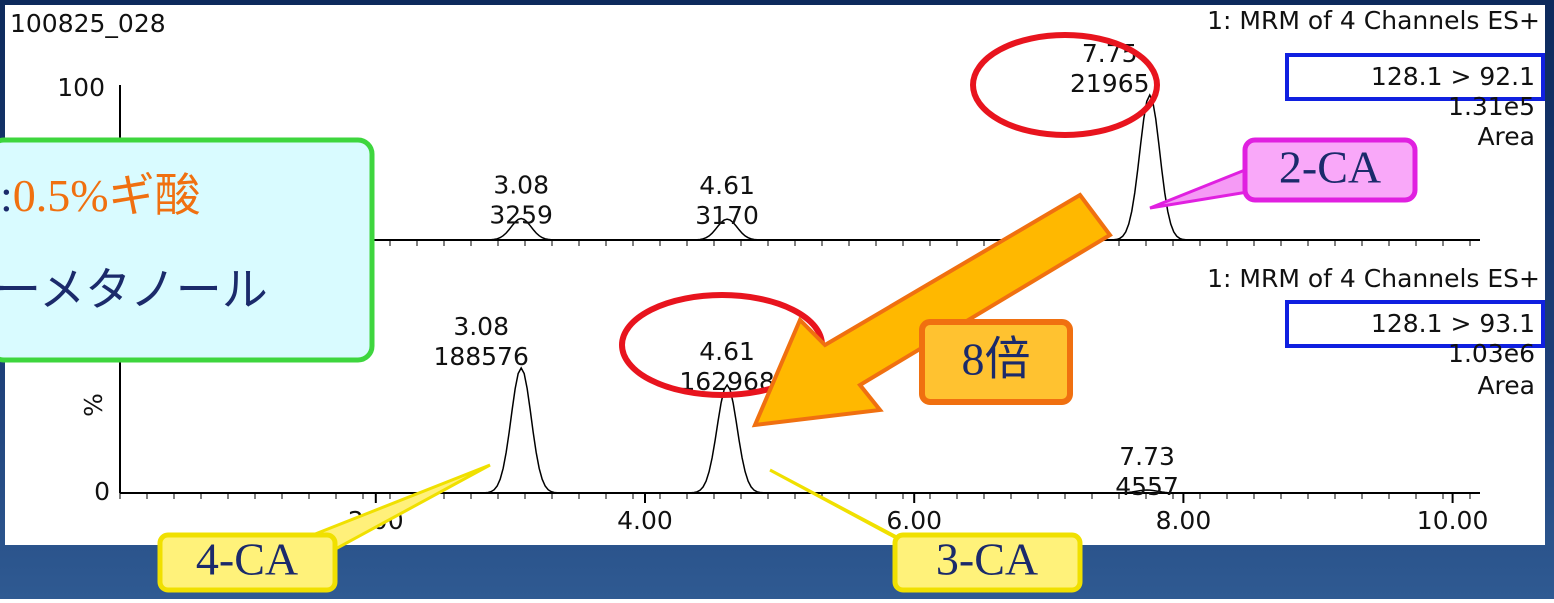 Image resolution: width=1554 pixels, height=603 pixels. I want to click on intensity: 1.03e6, so click(1491, 353).